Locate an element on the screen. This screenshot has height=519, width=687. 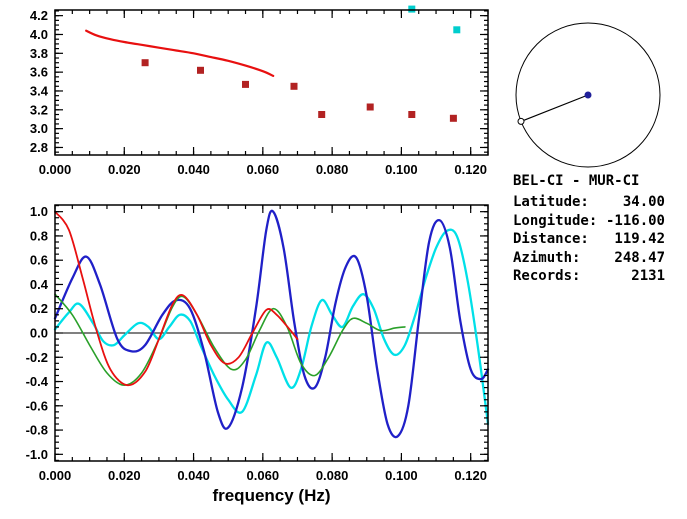
latitude-value: 34.00 is located at coordinates (643, 202).